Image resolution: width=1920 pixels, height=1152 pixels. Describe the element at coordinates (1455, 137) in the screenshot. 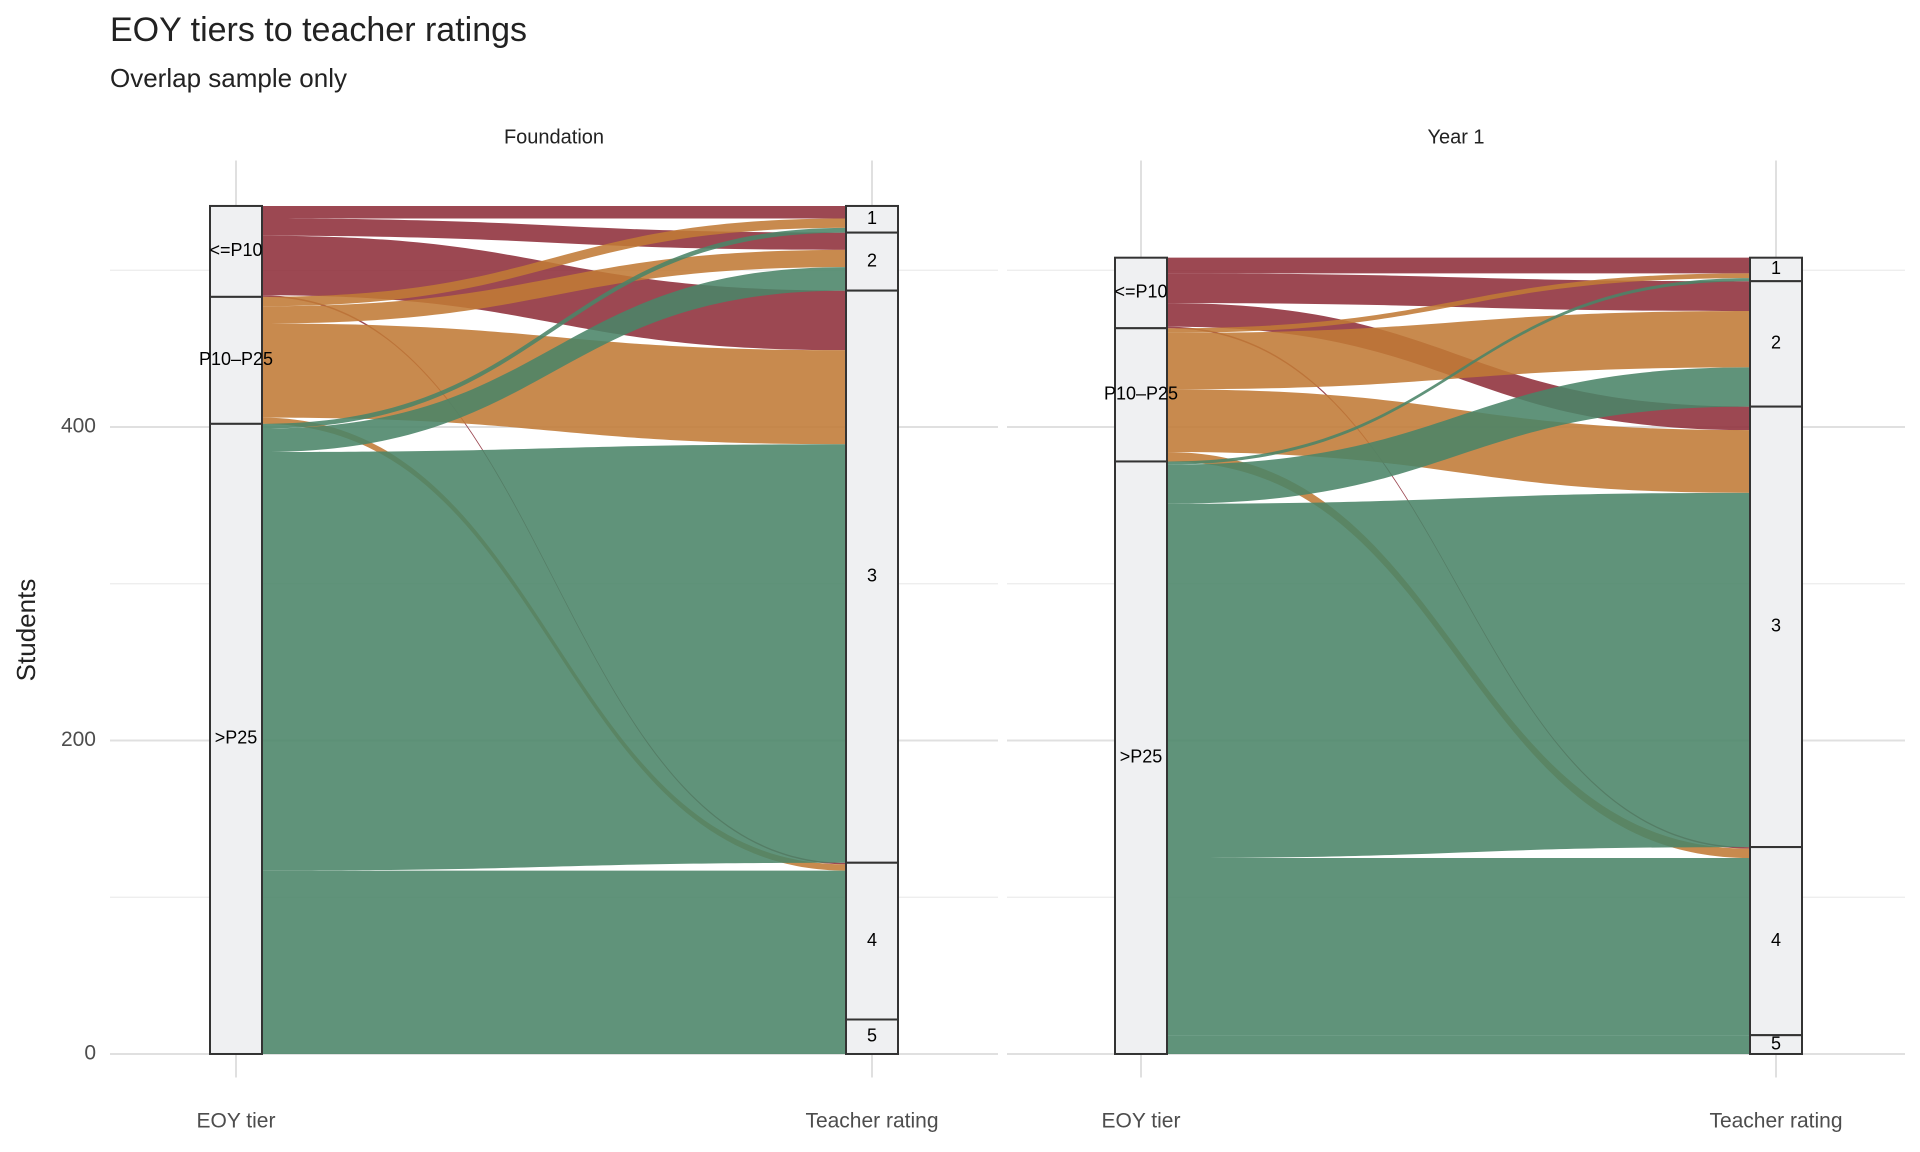

I see `facet-title: Year 1` at that location.